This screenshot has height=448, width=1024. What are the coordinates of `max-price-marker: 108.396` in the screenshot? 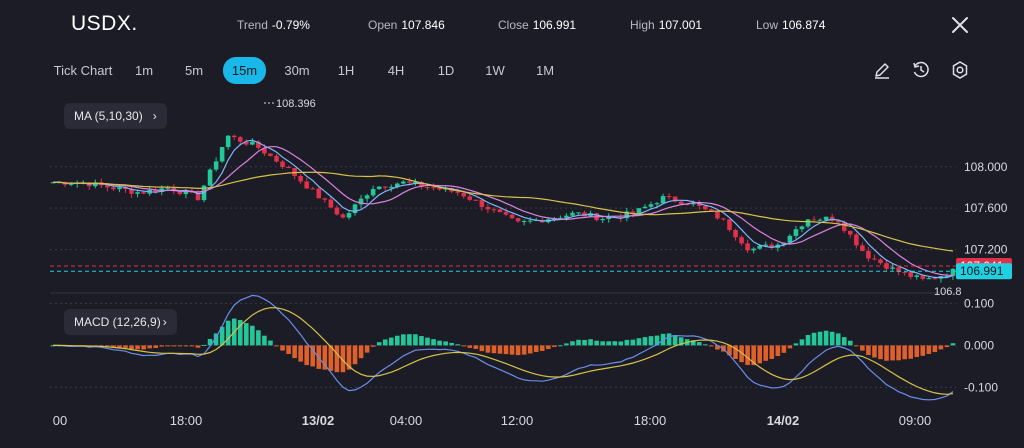 It's located at (296, 104).